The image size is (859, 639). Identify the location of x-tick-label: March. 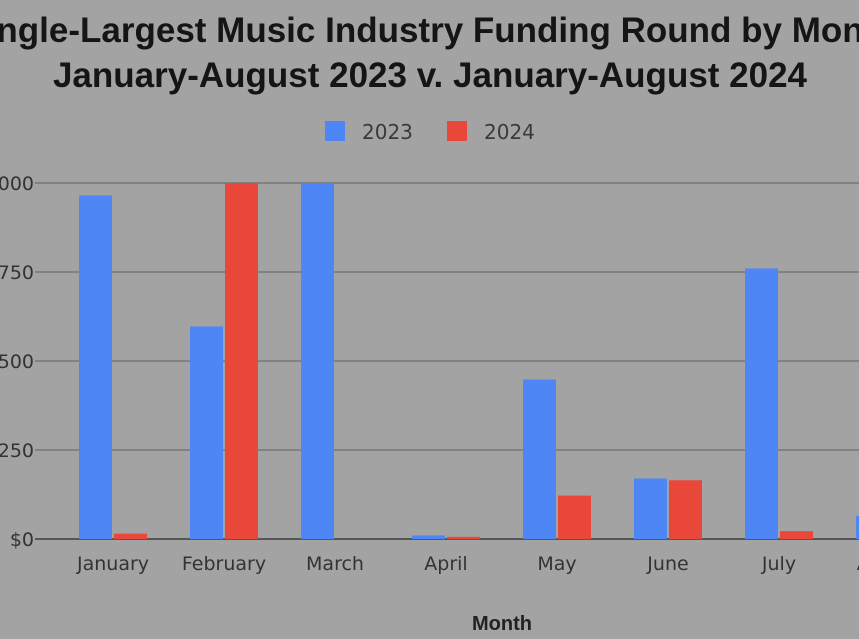
(335, 564).